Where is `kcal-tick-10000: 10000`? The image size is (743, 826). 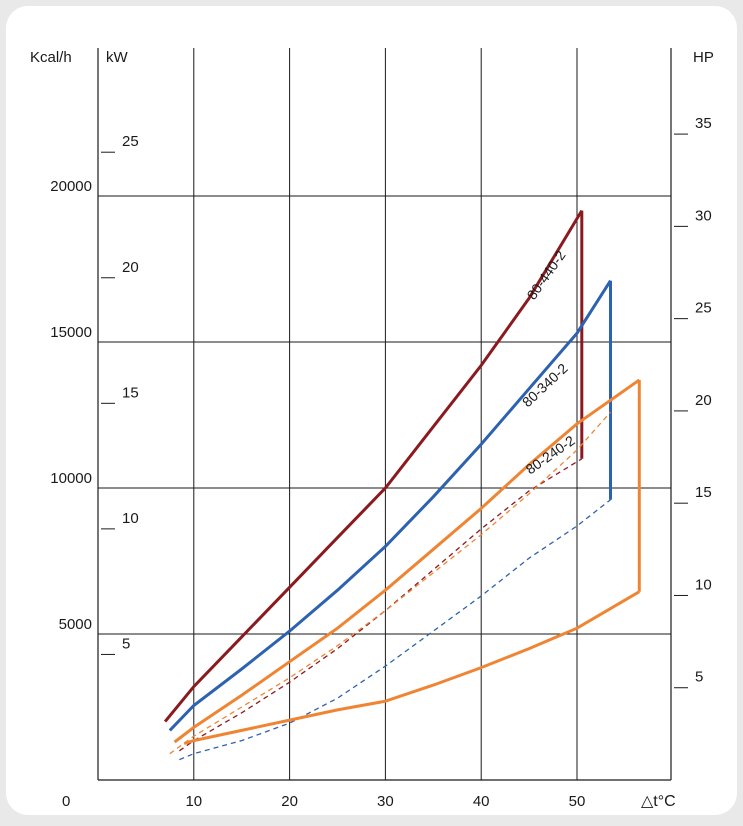 kcal-tick-10000: 10000 is located at coordinates (71, 478).